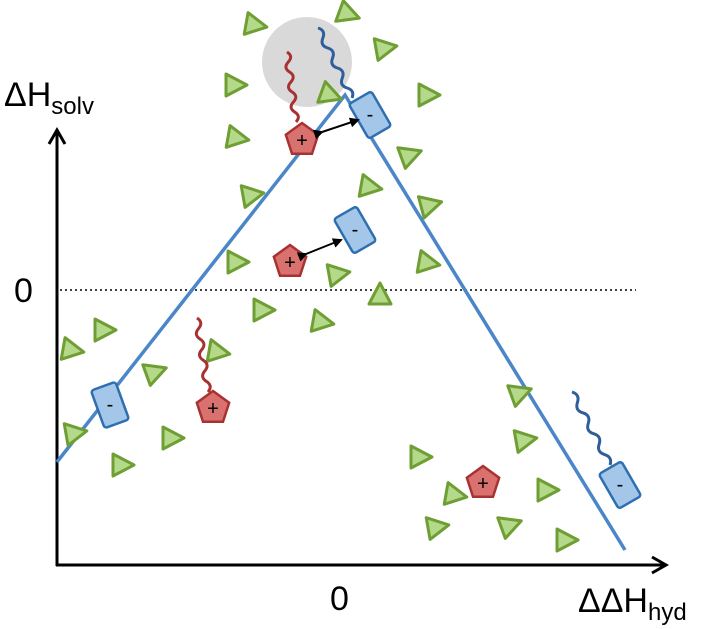 The width and height of the screenshot is (708, 629). Describe the element at coordinates (667, 612) in the screenshot. I see `x-label-subscript: hyd` at that location.